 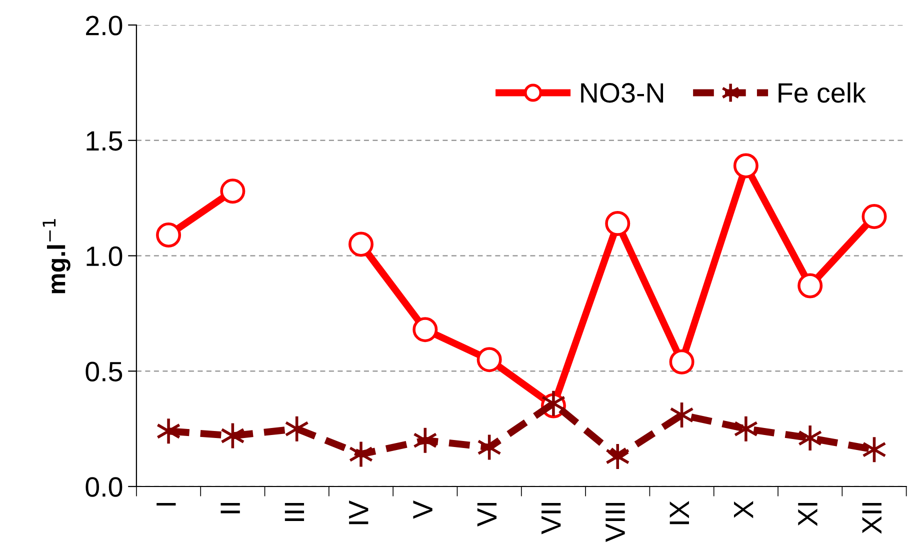 I want to click on y-tick-label: 0.0, so click(x=104, y=487).